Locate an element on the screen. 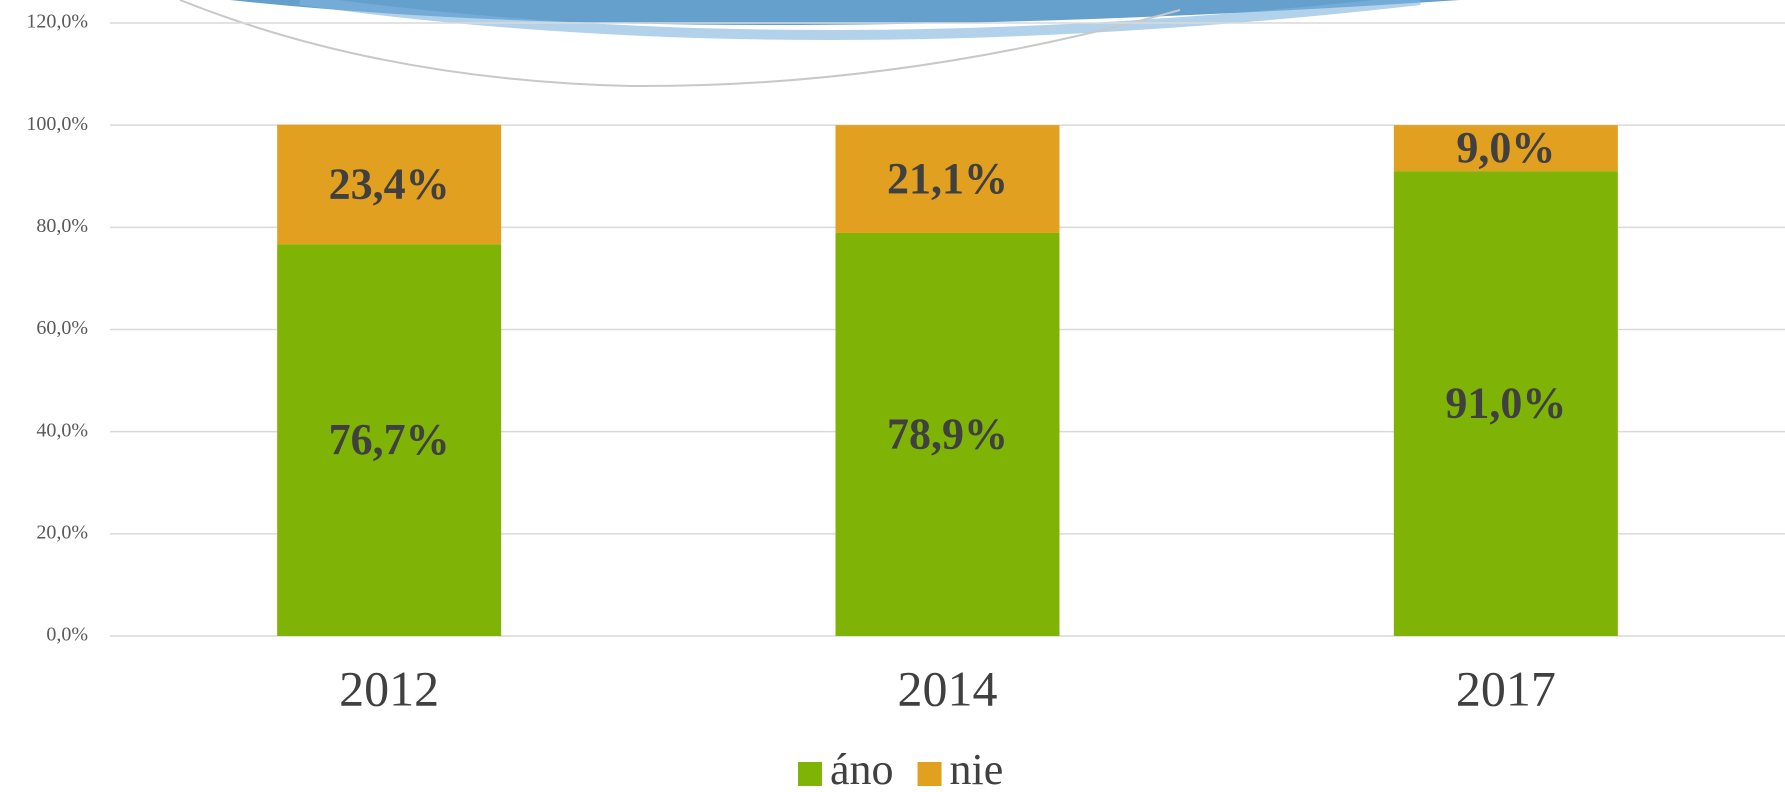 The image size is (1785, 792). y-tick-label: 0,0% is located at coordinates (67, 635).